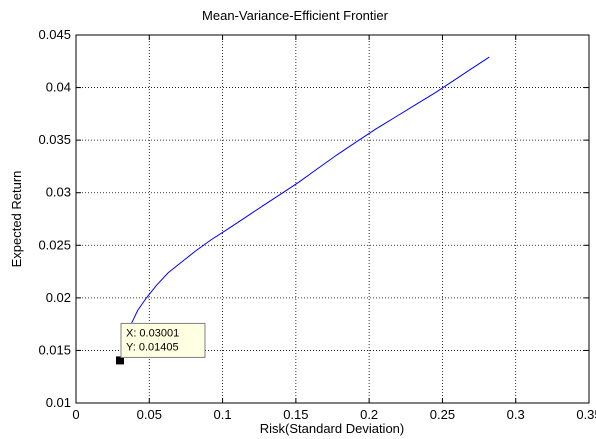 The image size is (596, 439). Describe the element at coordinates (119, 360) in the screenshot. I see `datatip-marker` at that location.